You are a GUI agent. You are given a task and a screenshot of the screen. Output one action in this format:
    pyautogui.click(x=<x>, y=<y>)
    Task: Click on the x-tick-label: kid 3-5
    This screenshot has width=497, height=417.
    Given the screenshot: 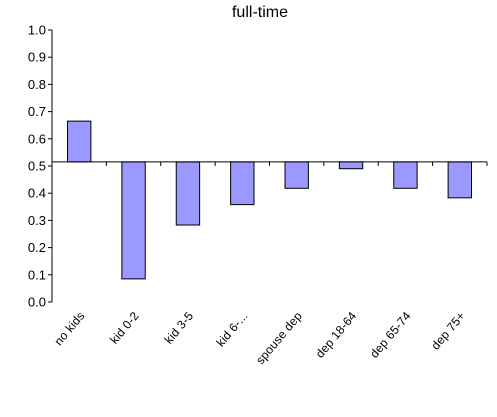 What is the action you would take?
    pyautogui.click(x=178, y=328)
    